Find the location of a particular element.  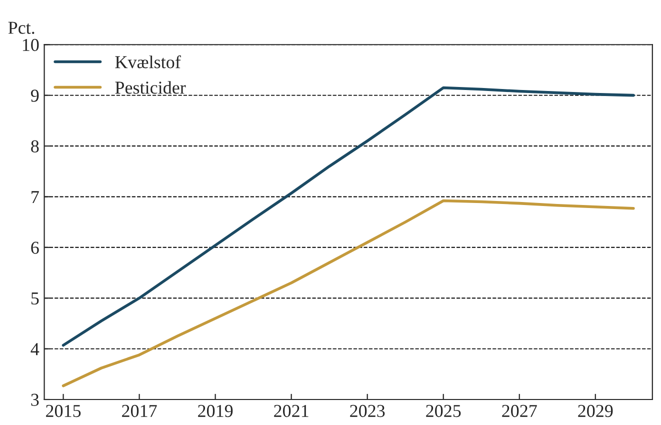

y-tick-label: 4 is located at coordinates (35, 349).